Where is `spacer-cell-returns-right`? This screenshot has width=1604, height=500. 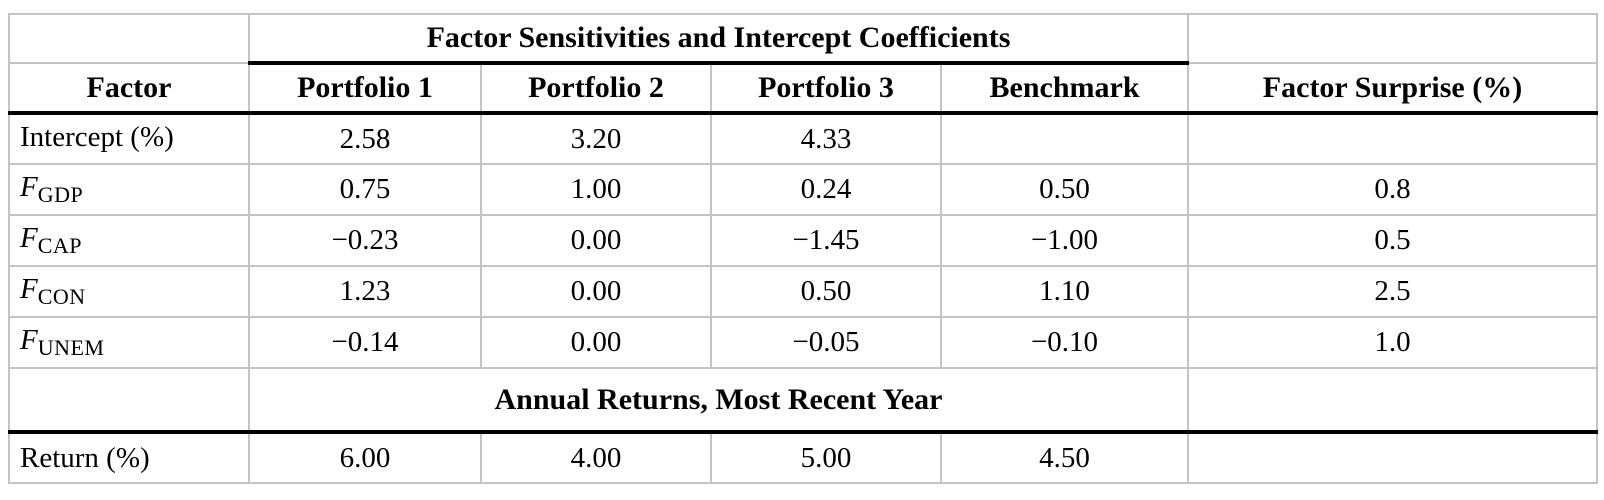
spacer-cell-returns-right is located at coordinates (1392, 400).